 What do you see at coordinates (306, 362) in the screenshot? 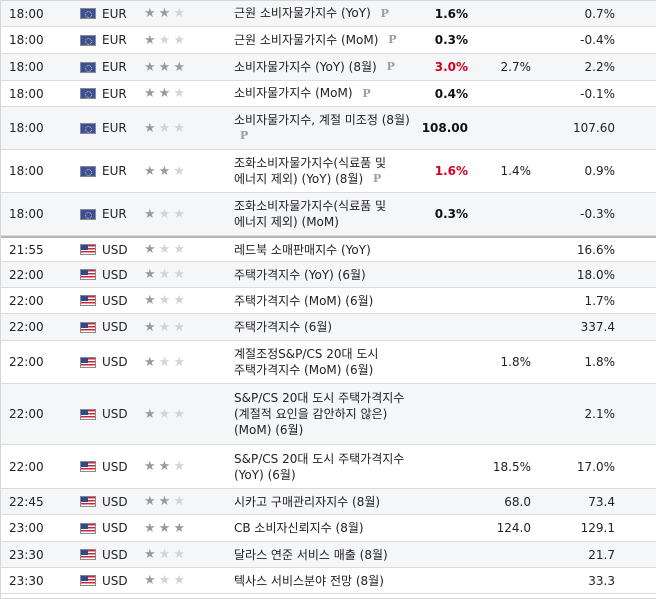
I see `event-name-text: 계절조정S&P/CS 20대 도시 주택가격지수 (MoM) (6월)` at bounding box center [306, 362].